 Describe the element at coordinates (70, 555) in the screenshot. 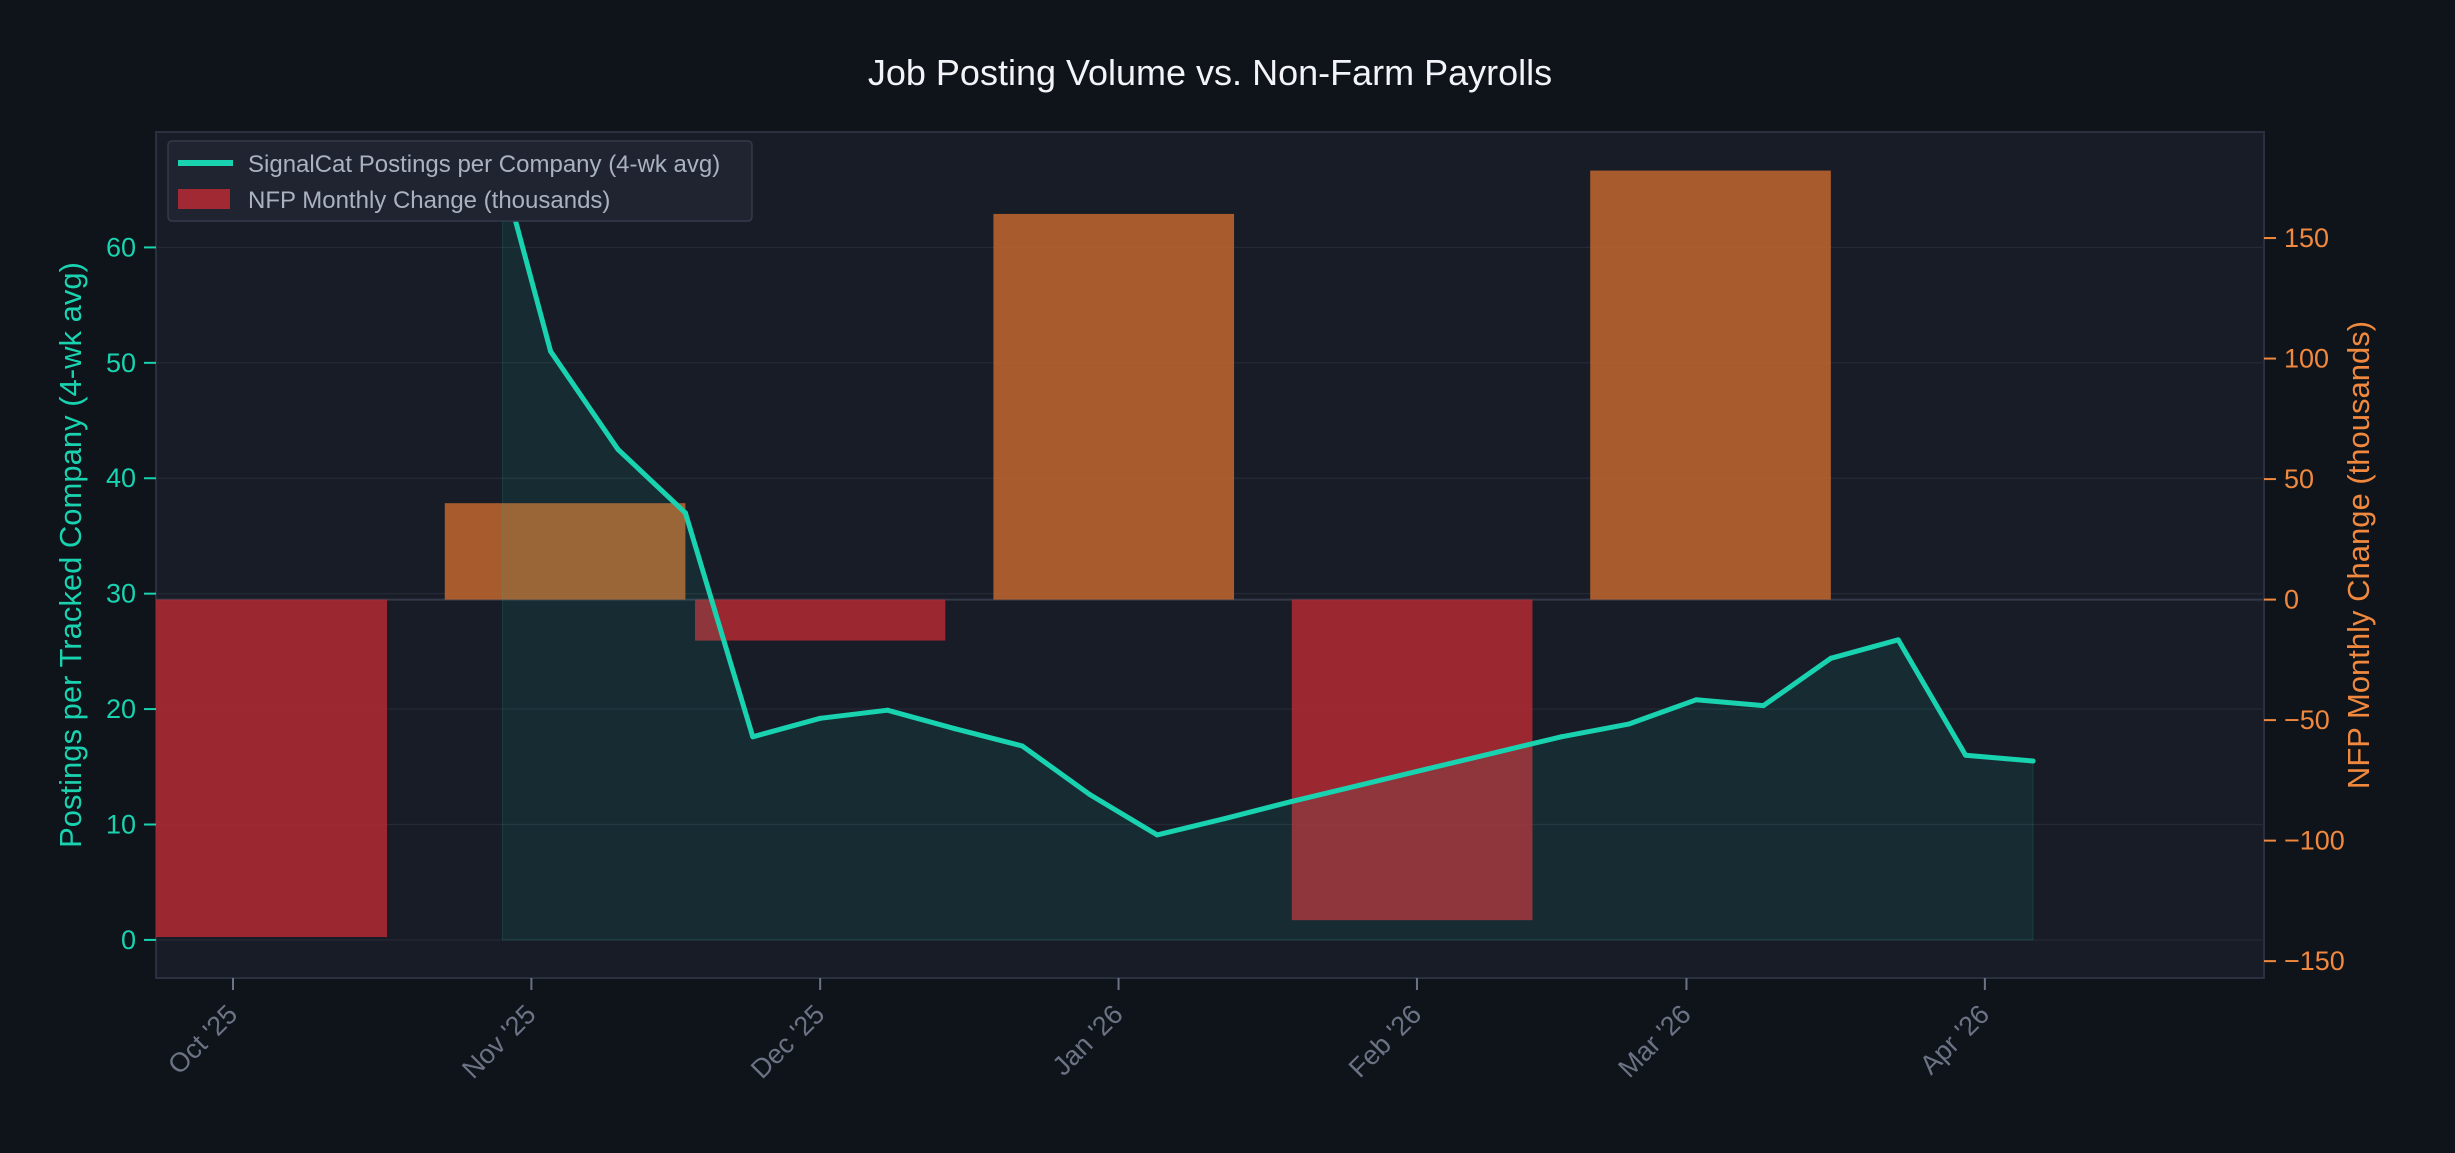

I see `left-axis-label: Postings per Tracked Company (4-wk avg)` at that location.